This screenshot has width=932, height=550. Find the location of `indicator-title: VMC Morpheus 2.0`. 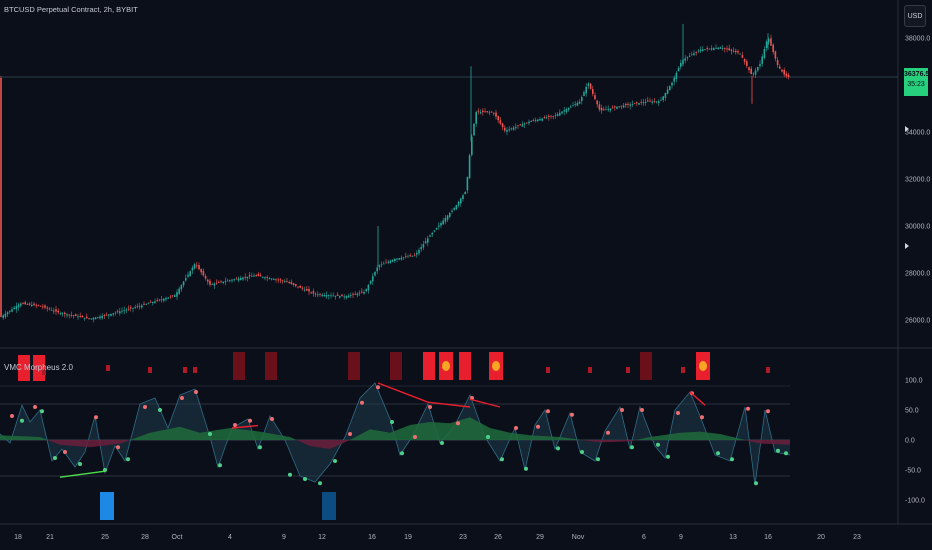

indicator-title: VMC Morpheus 2.0 is located at coordinates (38, 367).